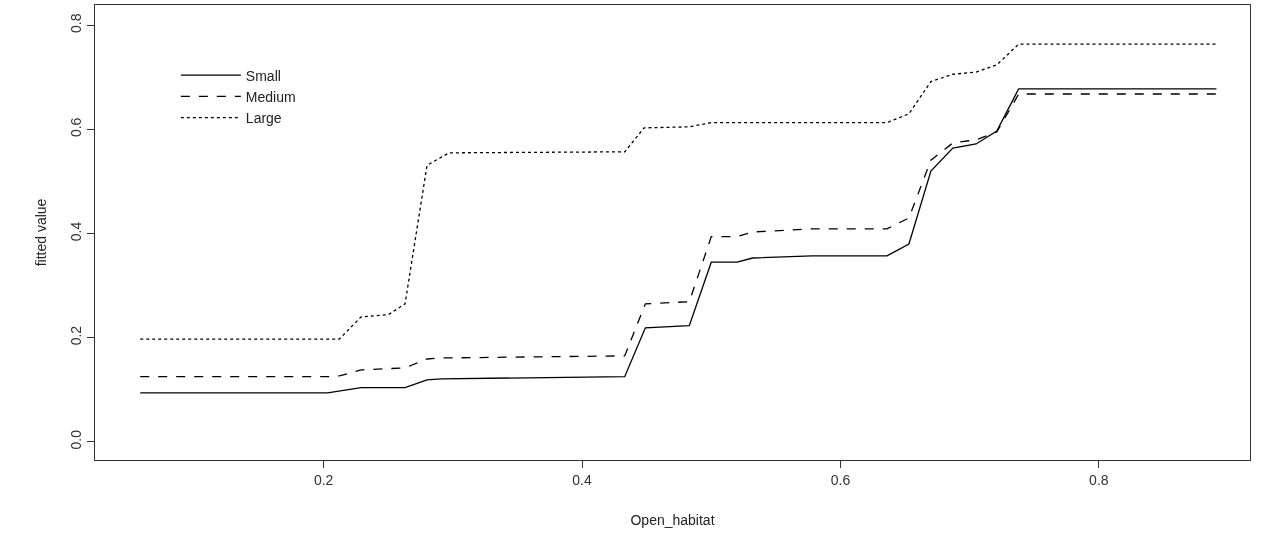 The height and width of the screenshot is (554, 1263). What do you see at coordinates (323, 479) in the screenshot?
I see `x-tick-label: 0.2` at bounding box center [323, 479].